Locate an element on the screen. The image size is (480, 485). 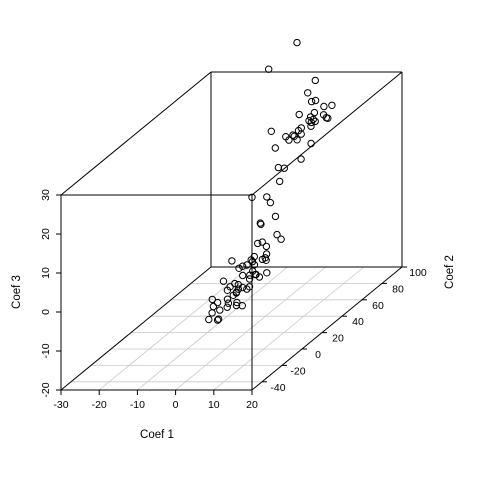
x-tick-label: 0 is located at coordinates (176, 405).